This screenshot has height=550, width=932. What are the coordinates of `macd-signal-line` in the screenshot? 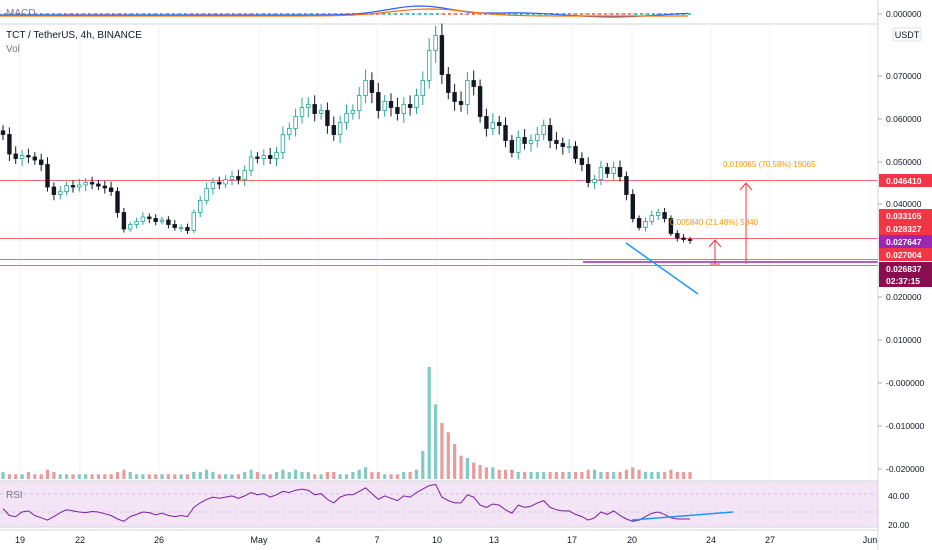 It's located at (344, 12).